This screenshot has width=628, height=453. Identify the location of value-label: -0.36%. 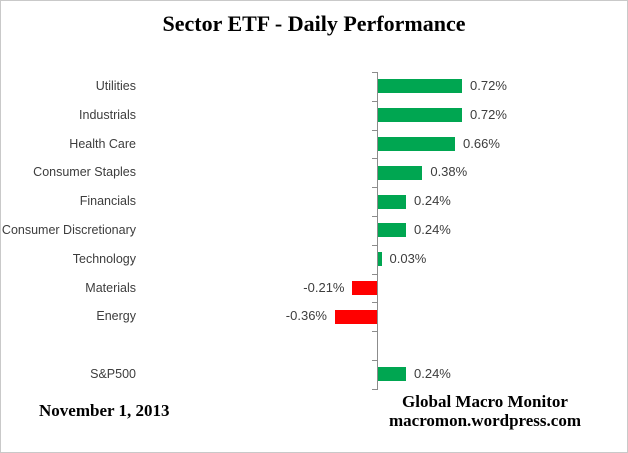
(306, 316).